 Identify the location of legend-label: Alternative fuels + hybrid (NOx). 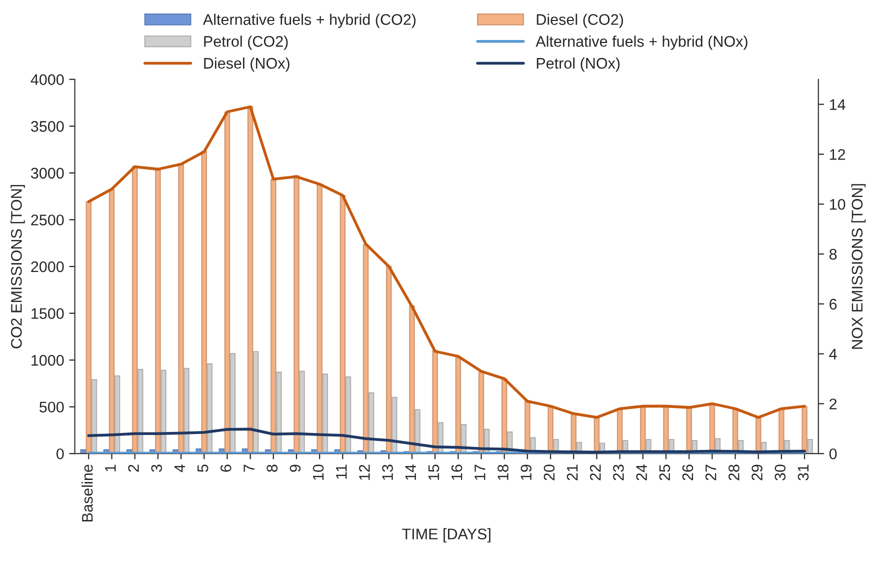
(642, 43).